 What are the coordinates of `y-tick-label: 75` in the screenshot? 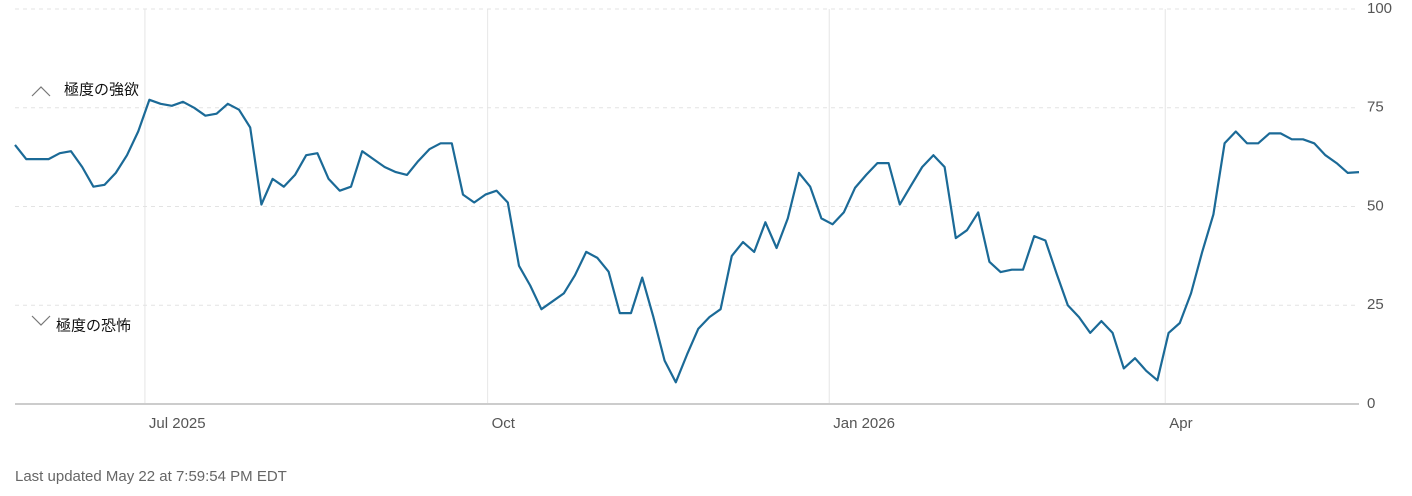 It's located at (1375, 107).